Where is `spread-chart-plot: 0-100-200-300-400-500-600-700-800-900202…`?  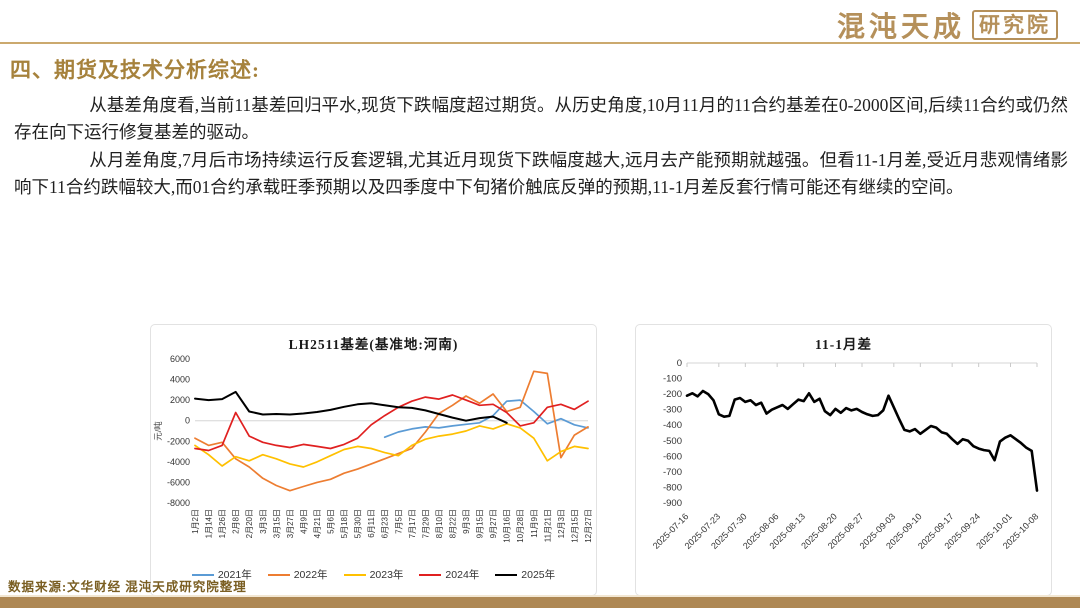 spread-chart-plot: 0-100-200-300-400-500-600-700-800-900202… is located at coordinates (846, 454).